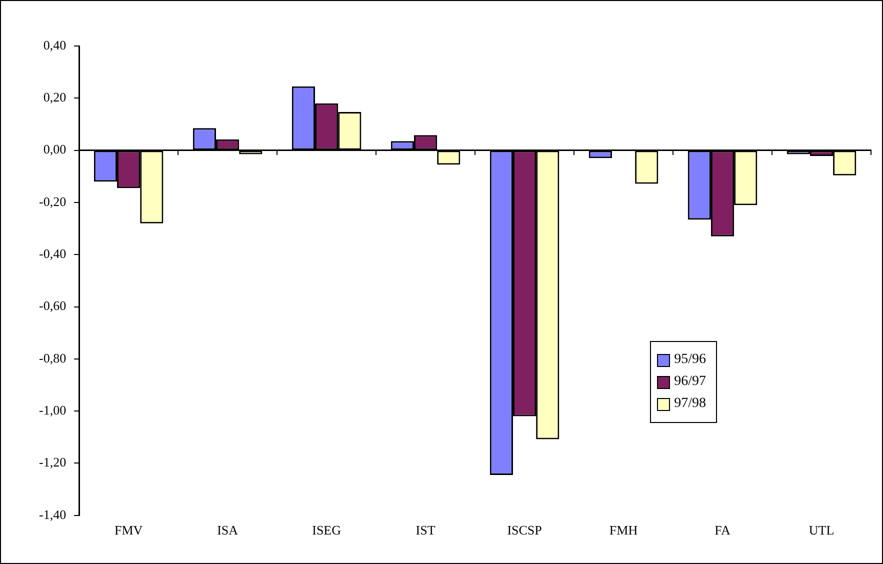  Describe the element at coordinates (52, 410) in the screenshot. I see `y-tick-label: -1,00` at that location.